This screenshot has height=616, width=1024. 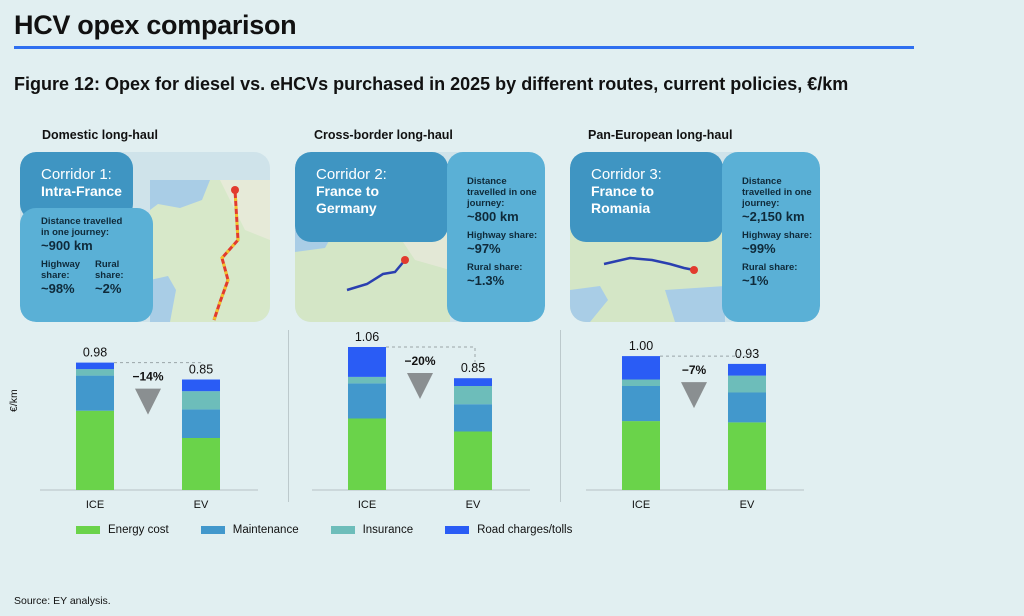 What do you see at coordinates (367, 401) in the screenshot?
I see `bar-2-ice-maintenance` at bounding box center [367, 401].